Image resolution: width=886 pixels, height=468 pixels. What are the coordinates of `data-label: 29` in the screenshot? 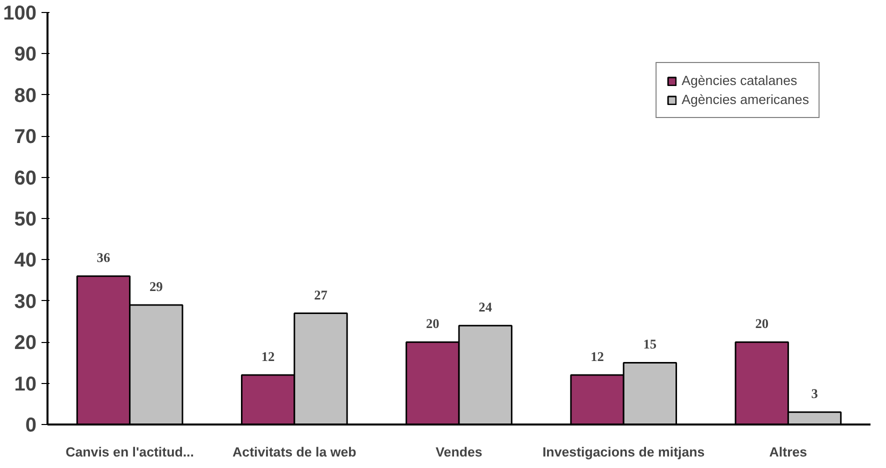 It's located at (156, 286).